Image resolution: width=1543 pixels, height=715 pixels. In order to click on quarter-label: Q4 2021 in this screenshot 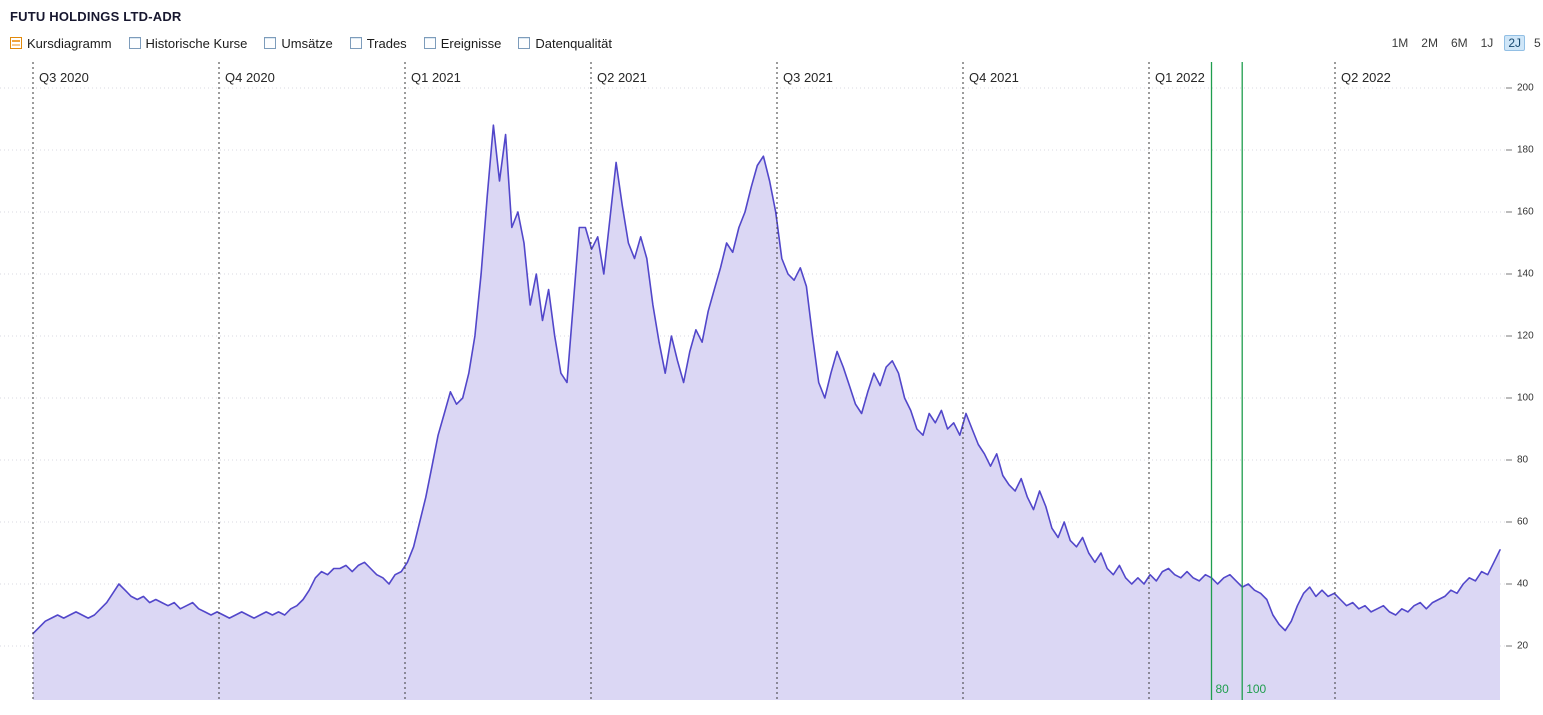, I will do `click(994, 77)`.